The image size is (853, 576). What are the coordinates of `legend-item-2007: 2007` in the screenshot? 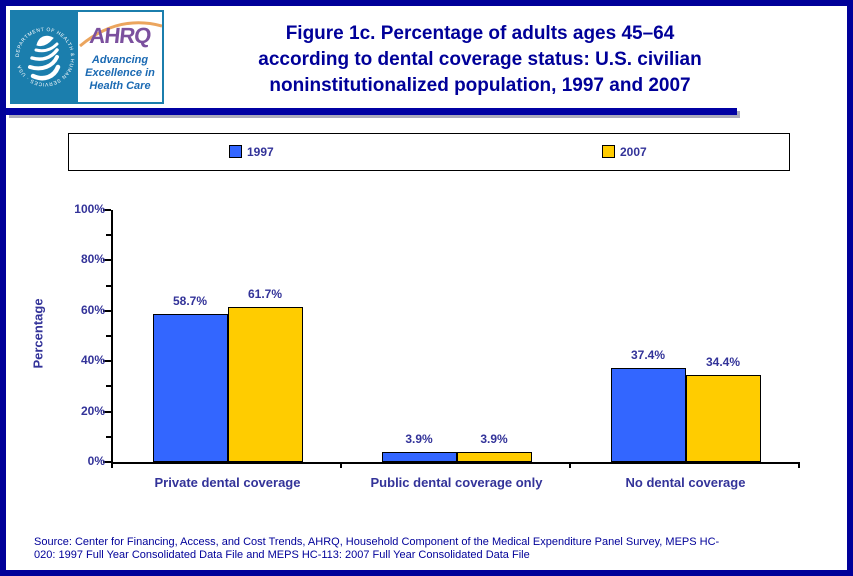 It's located at (624, 151).